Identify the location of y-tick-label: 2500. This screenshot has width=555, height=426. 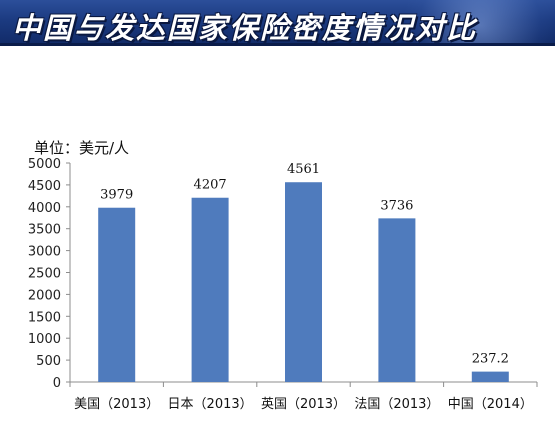
(44, 274).